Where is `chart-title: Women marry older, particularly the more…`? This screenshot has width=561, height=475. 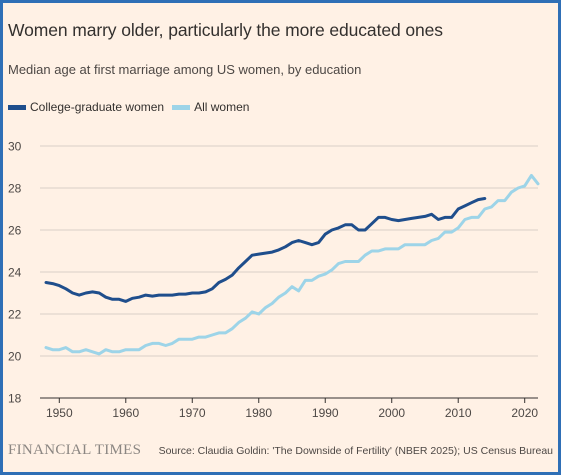 chart-title: Women marry older, particularly the more… is located at coordinates (225, 30).